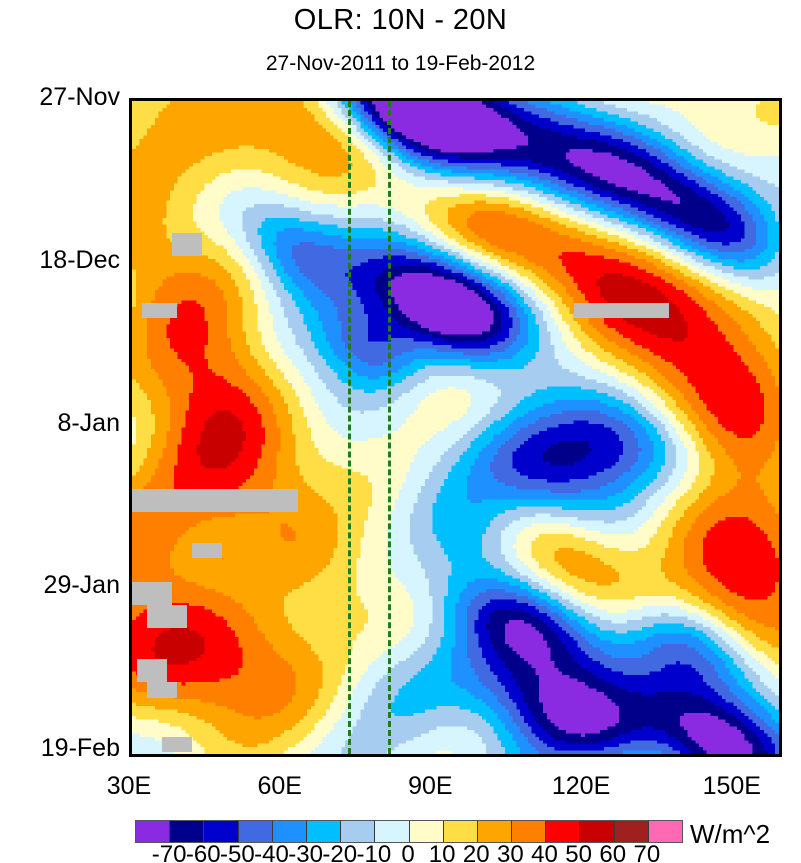 The image size is (801, 863). What do you see at coordinates (442, 852) in the screenshot?
I see `colorbar-label: 10` at bounding box center [442, 852].